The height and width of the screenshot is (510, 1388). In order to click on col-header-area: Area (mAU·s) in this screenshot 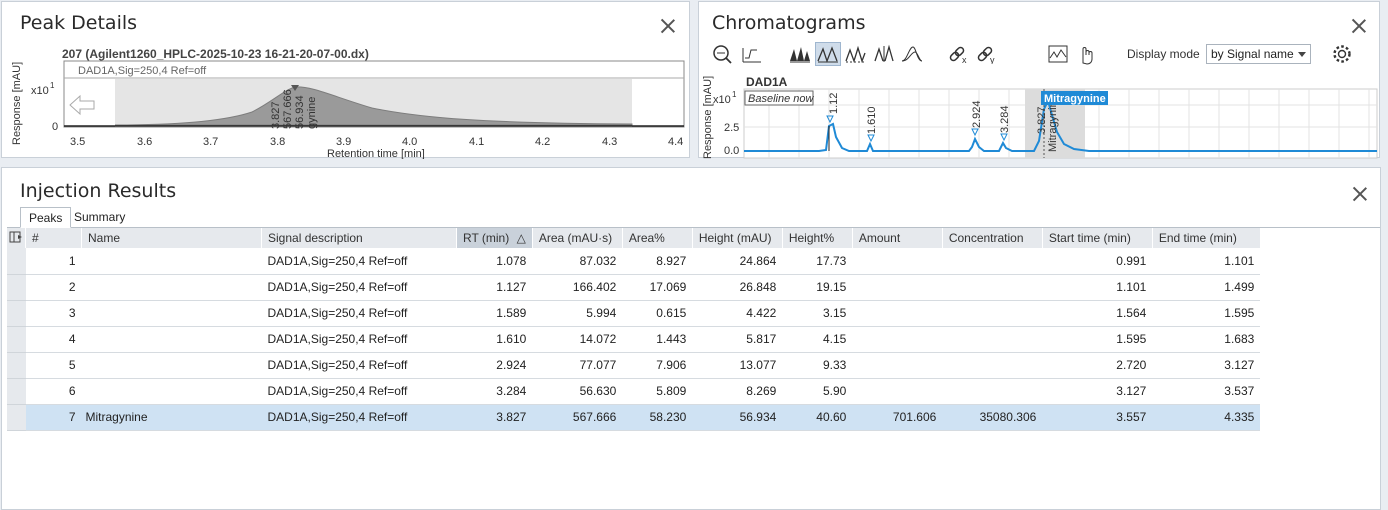, I will do `click(577, 238)`.